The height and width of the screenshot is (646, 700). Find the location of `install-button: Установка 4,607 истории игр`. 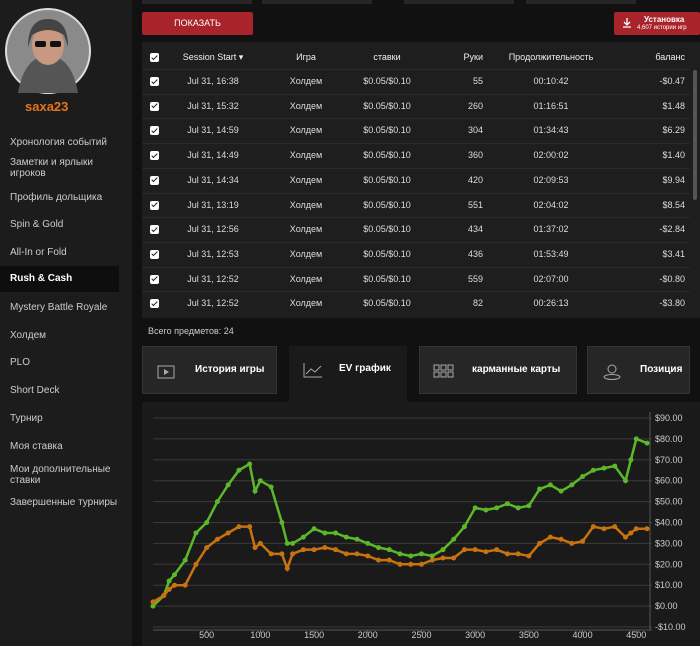

install-button: Установка 4,607 истории игр is located at coordinates (657, 23).